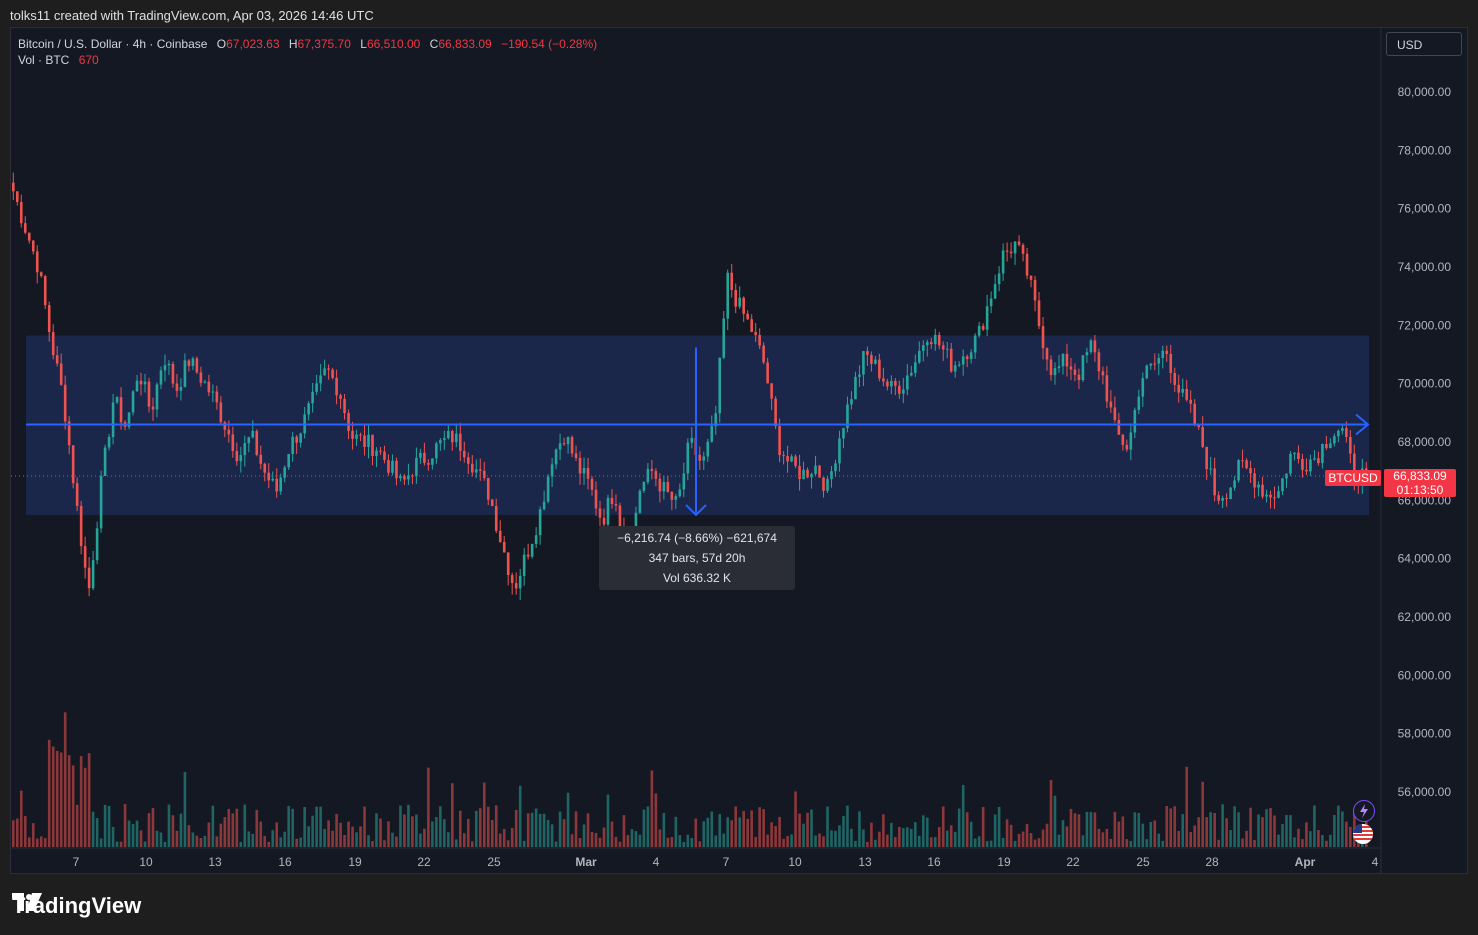 This screenshot has height=935, width=1478. Describe the element at coordinates (656, 862) in the screenshot. I see `time-tick-label: 4` at that location.